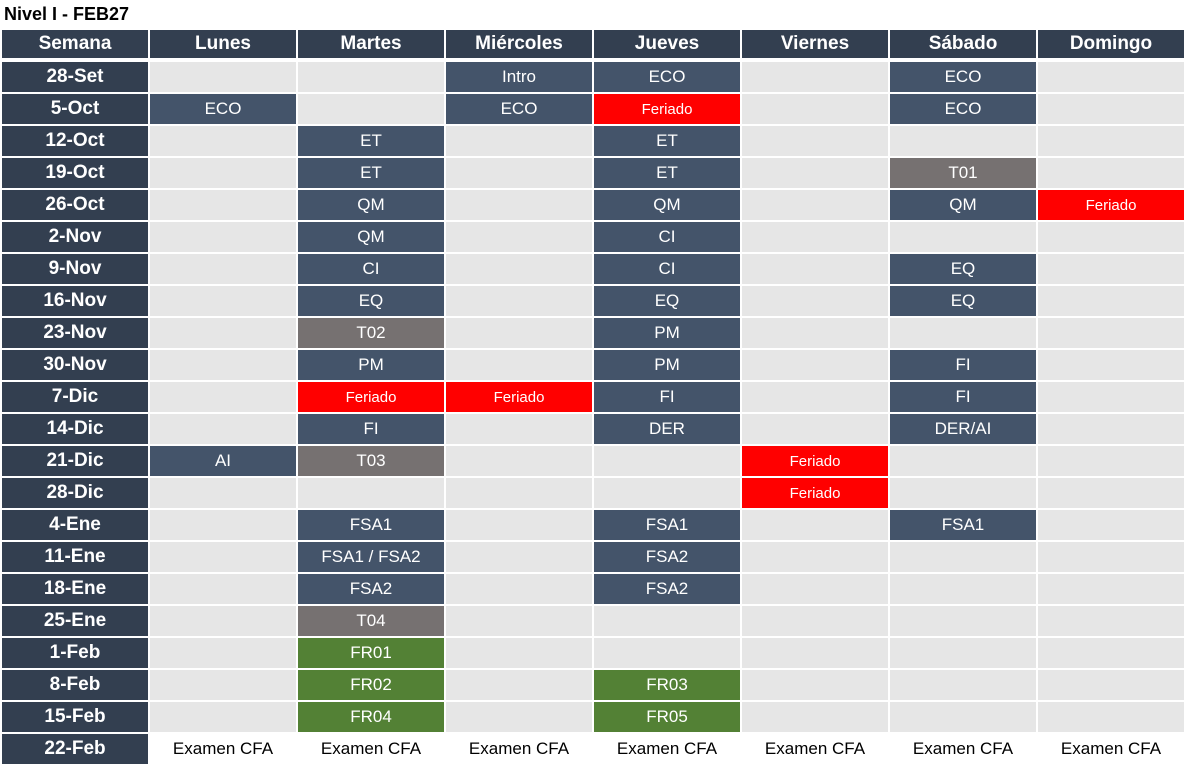  I want to click on week-label: 12-Oct, so click(75, 141).